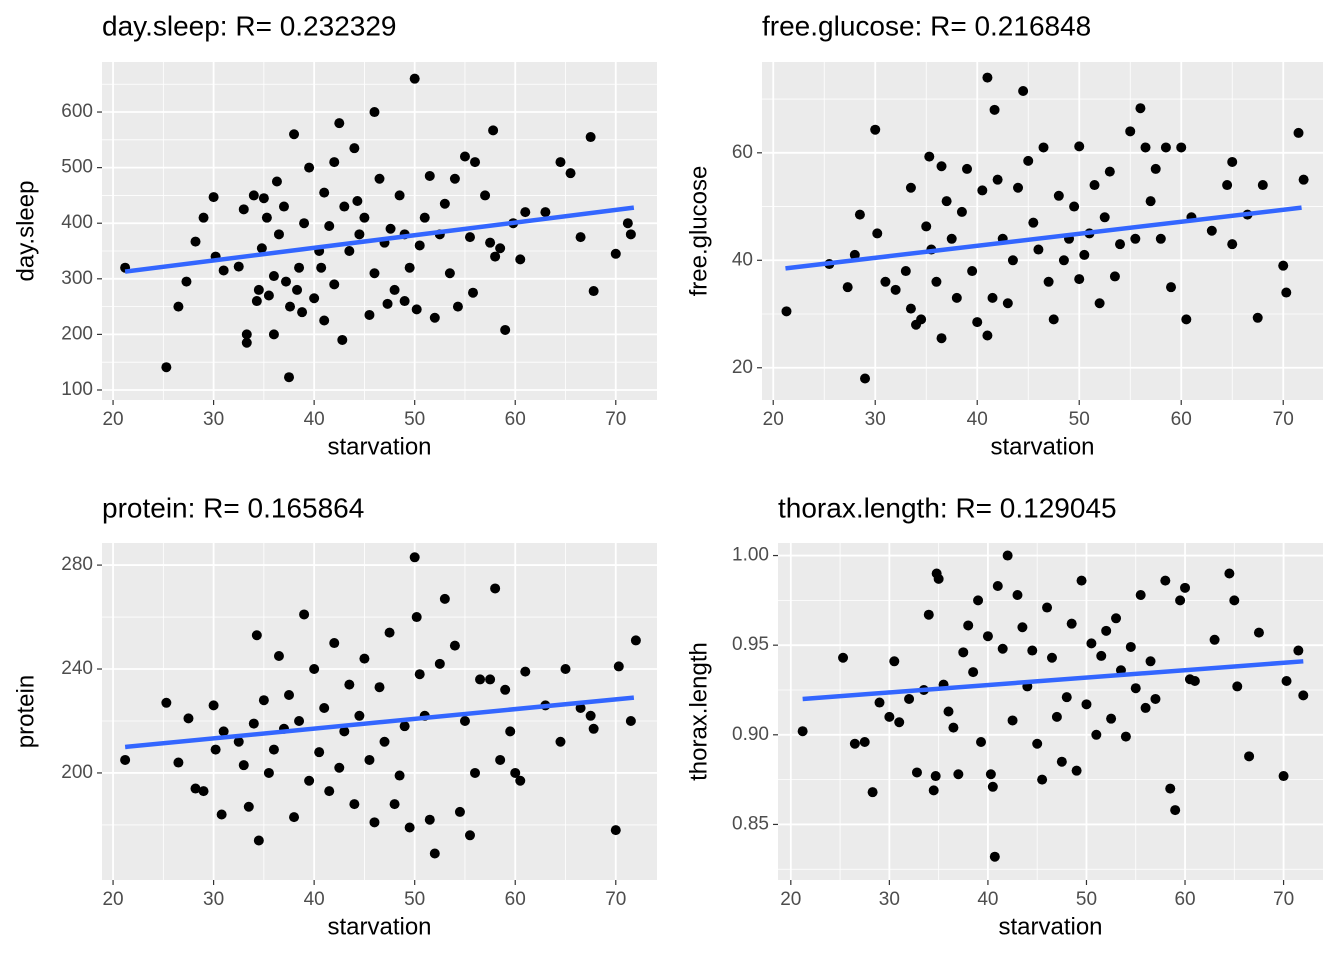 The width and height of the screenshot is (1344, 960). Describe the element at coordinates (742, 259) in the screenshot. I see `y-tick-label: 40` at that location.